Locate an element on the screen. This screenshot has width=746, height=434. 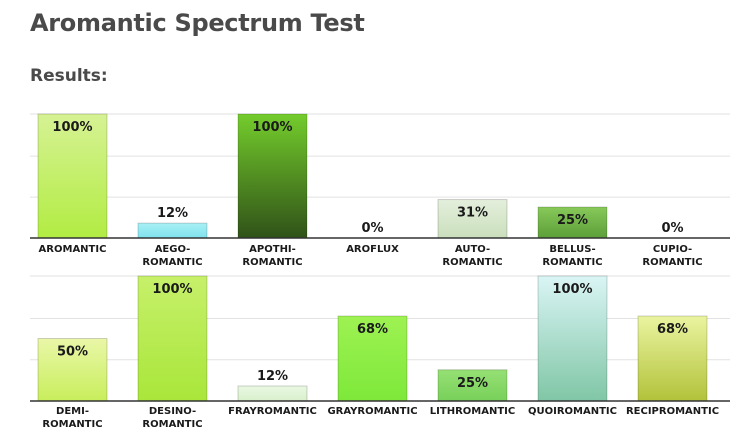
category-label-2-2: DESINO-ROMANTIC is located at coordinates (172, 418).